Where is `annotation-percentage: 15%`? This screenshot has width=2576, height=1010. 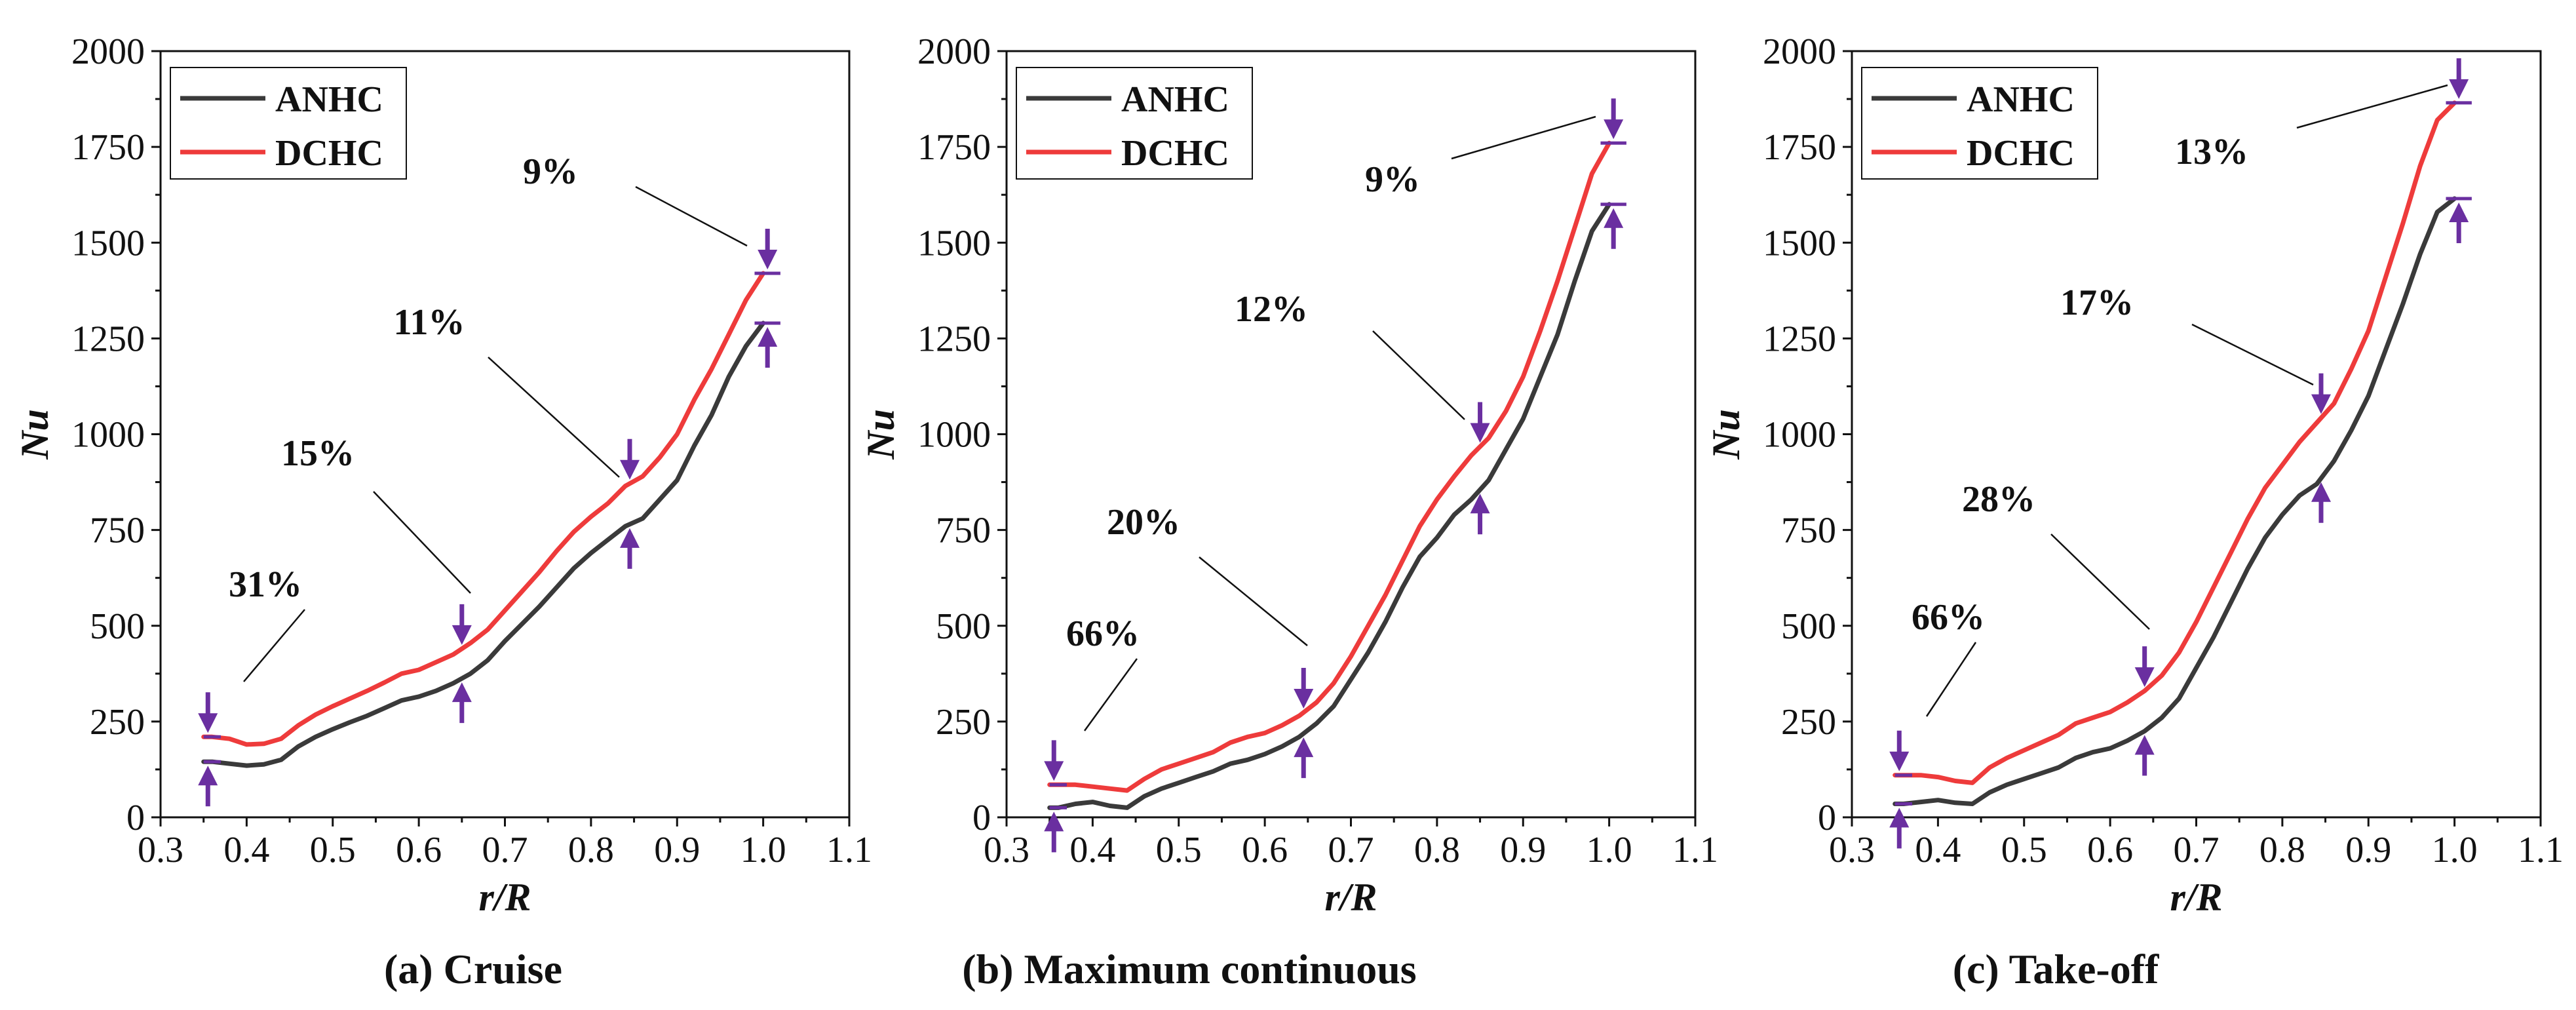
annotation-percentage: 15% is located at coordinates (318, 453).